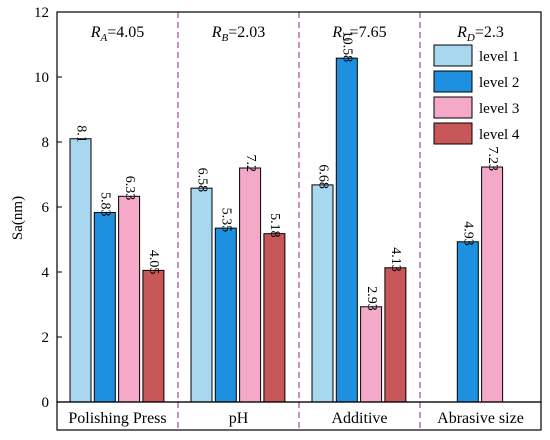  What do you see at coordinates (129, 188) in the screenshot?
I see `bar-value-label: 6.33` at bounding box center [129, 188].